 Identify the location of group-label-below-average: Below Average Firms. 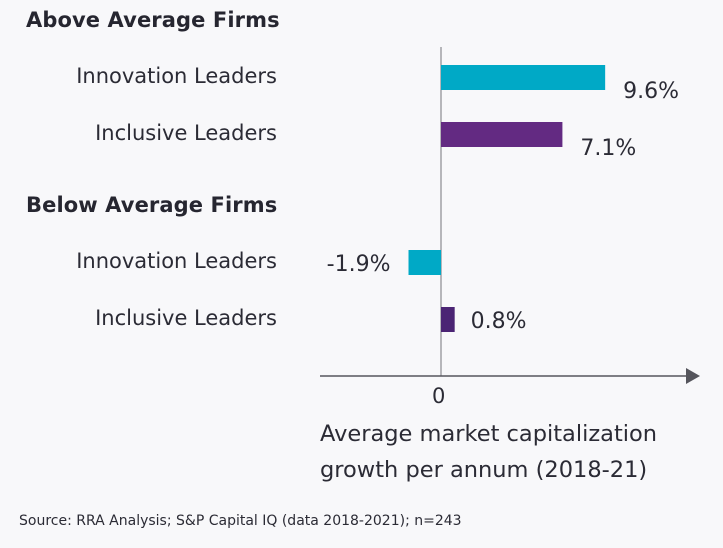
(152, 205).